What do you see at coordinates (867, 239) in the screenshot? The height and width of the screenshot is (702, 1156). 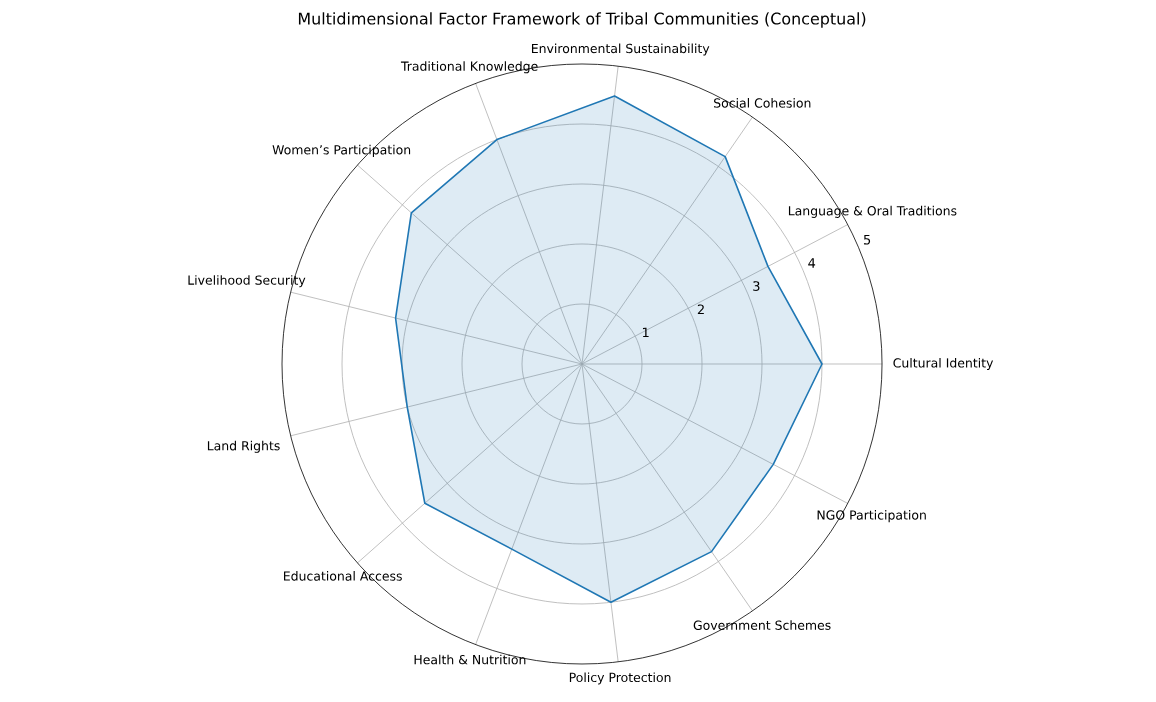 I see `y-tick-label: 5` at bounding box center [867, 239].